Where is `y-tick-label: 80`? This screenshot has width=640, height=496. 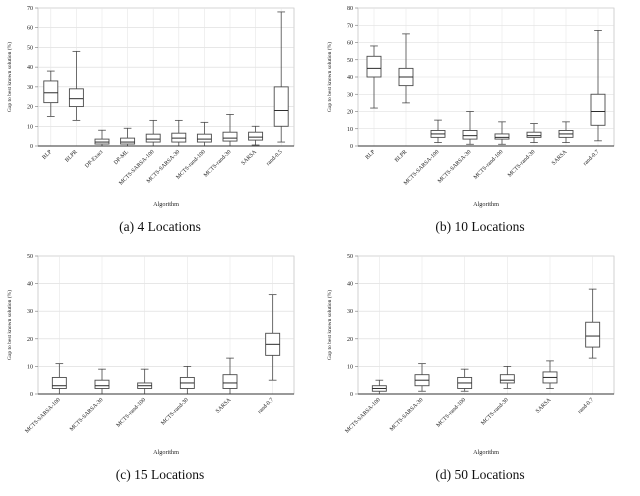
y-tick-label: 80 is located at coordinates (350, 9).